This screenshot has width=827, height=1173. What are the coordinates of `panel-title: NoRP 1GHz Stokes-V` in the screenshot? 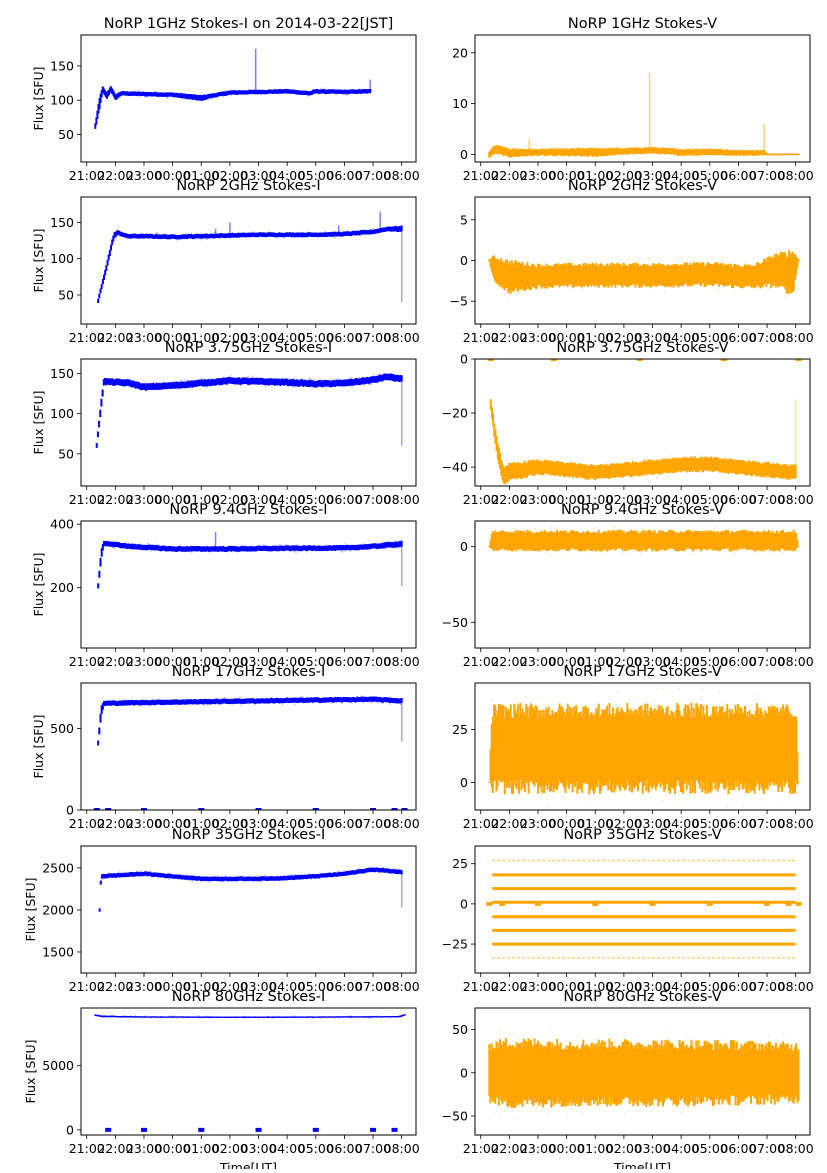 It's located at (642, 24).